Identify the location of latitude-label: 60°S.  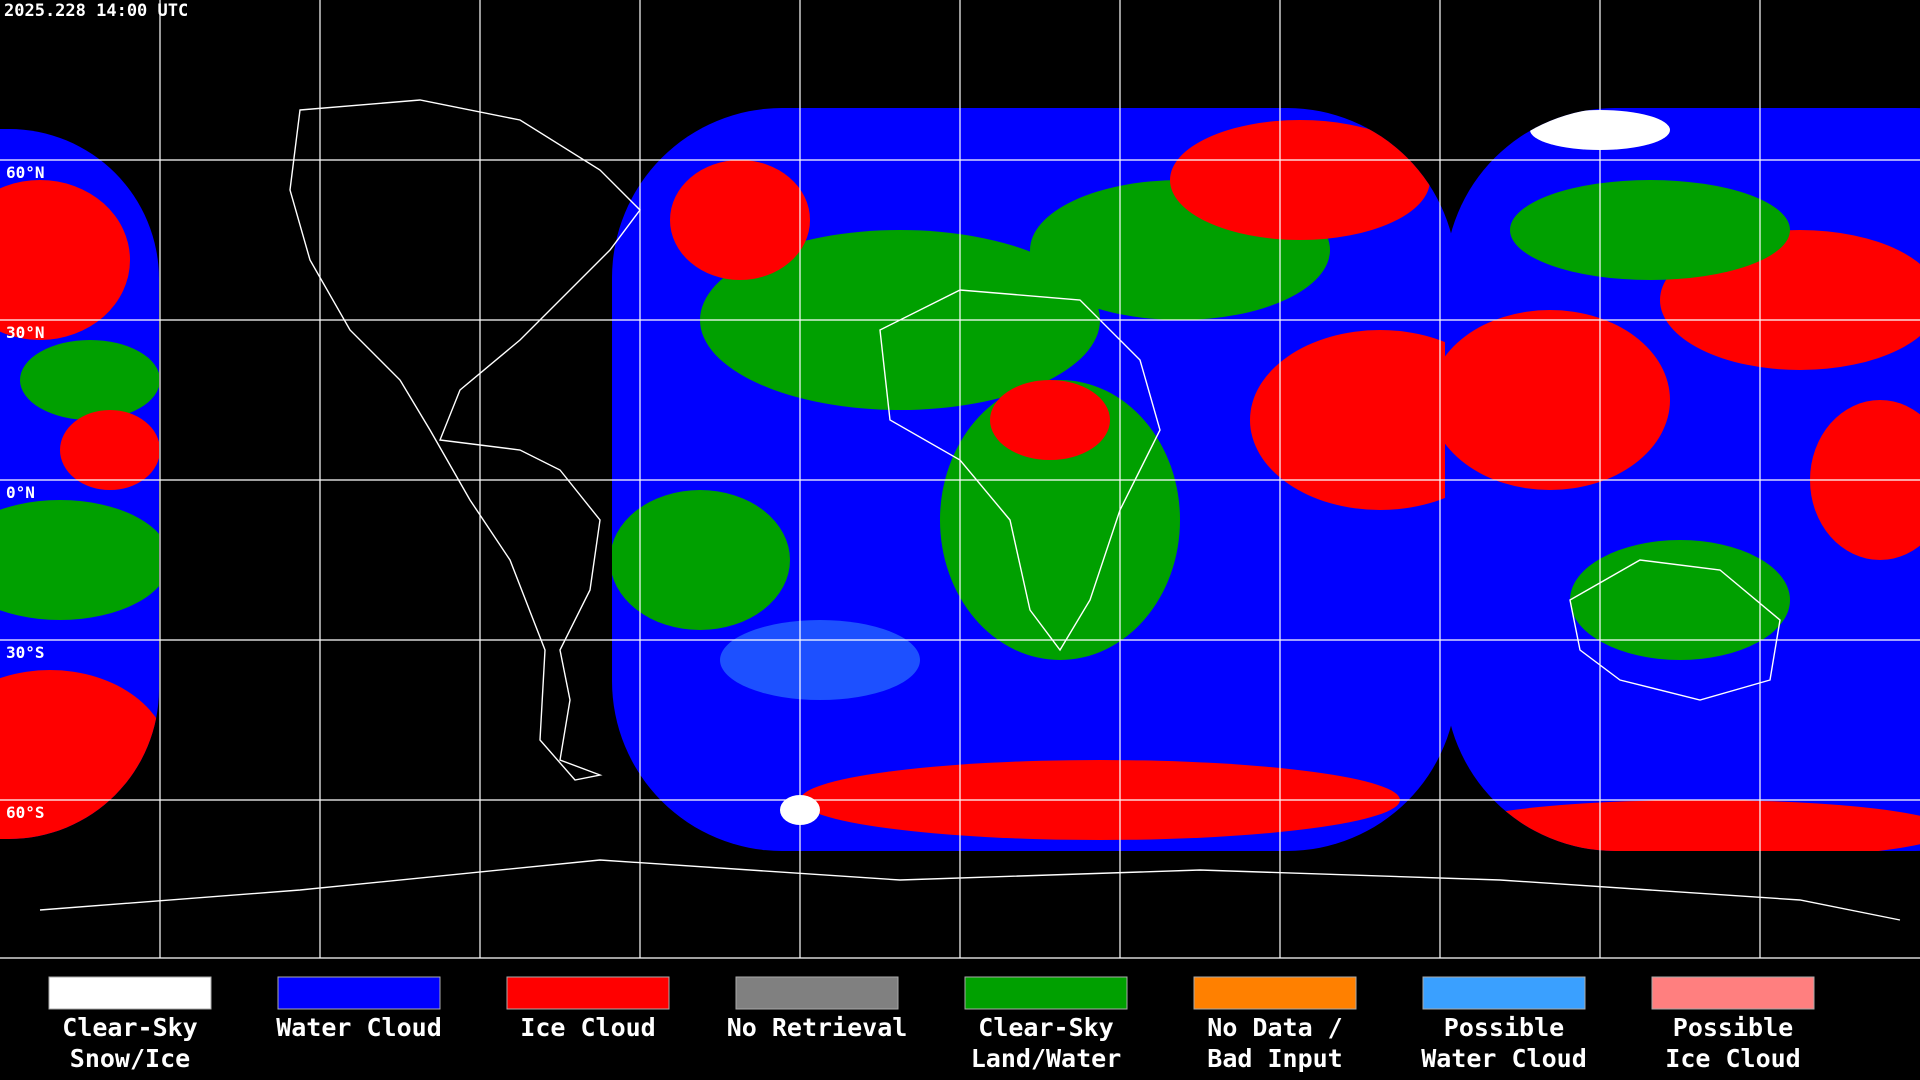
(25, 812).